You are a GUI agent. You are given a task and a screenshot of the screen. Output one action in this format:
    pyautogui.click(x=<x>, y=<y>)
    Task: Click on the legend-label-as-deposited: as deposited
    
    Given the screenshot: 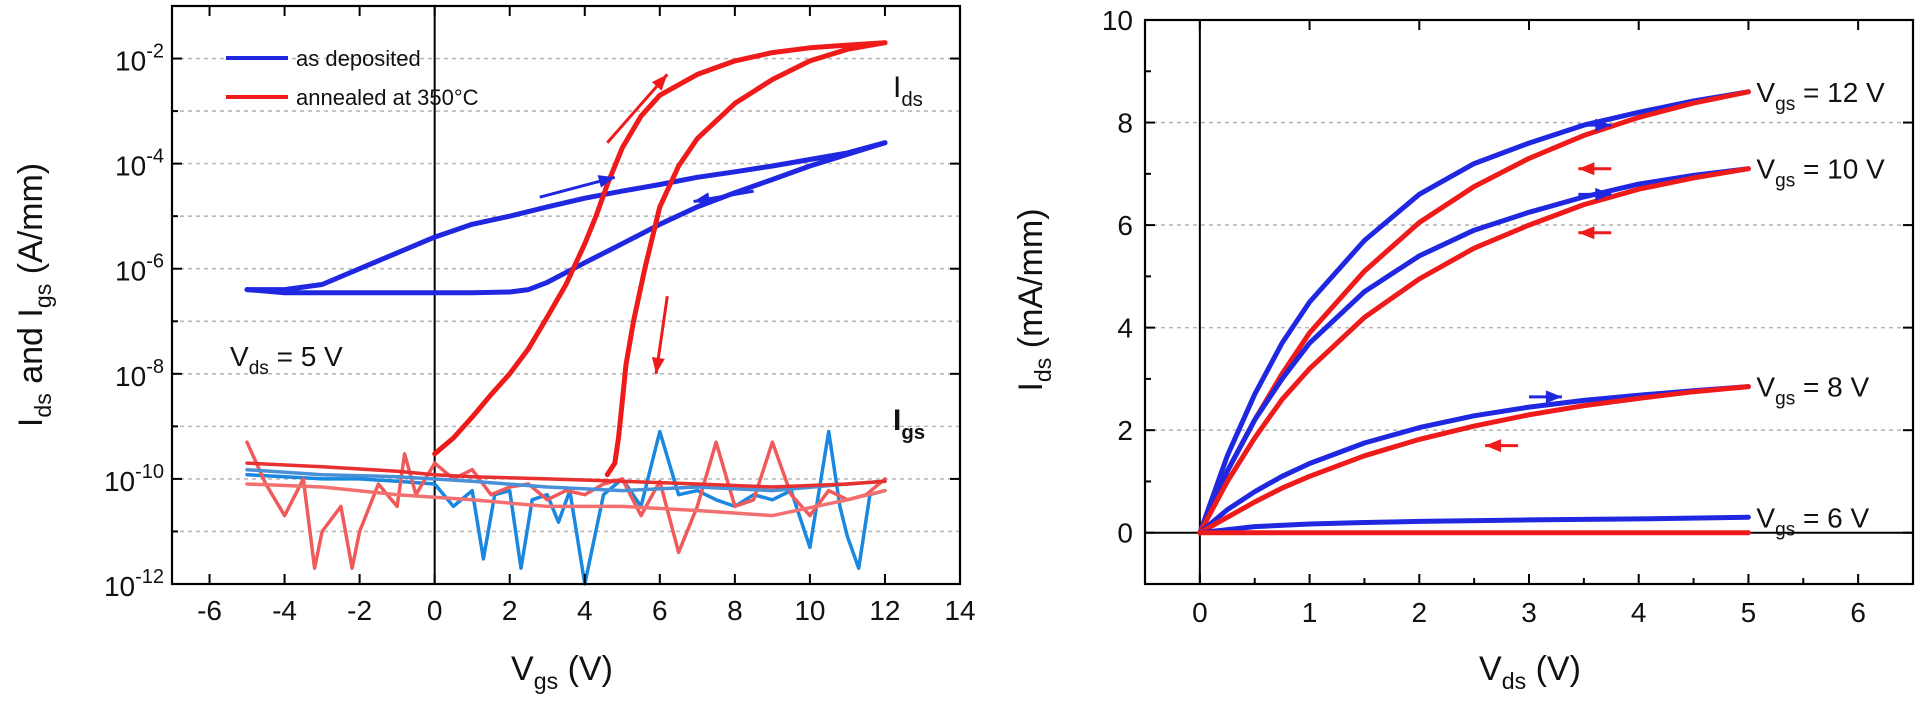 What is the action you would take?
    pyautogui.click(x=358, y=58)
    